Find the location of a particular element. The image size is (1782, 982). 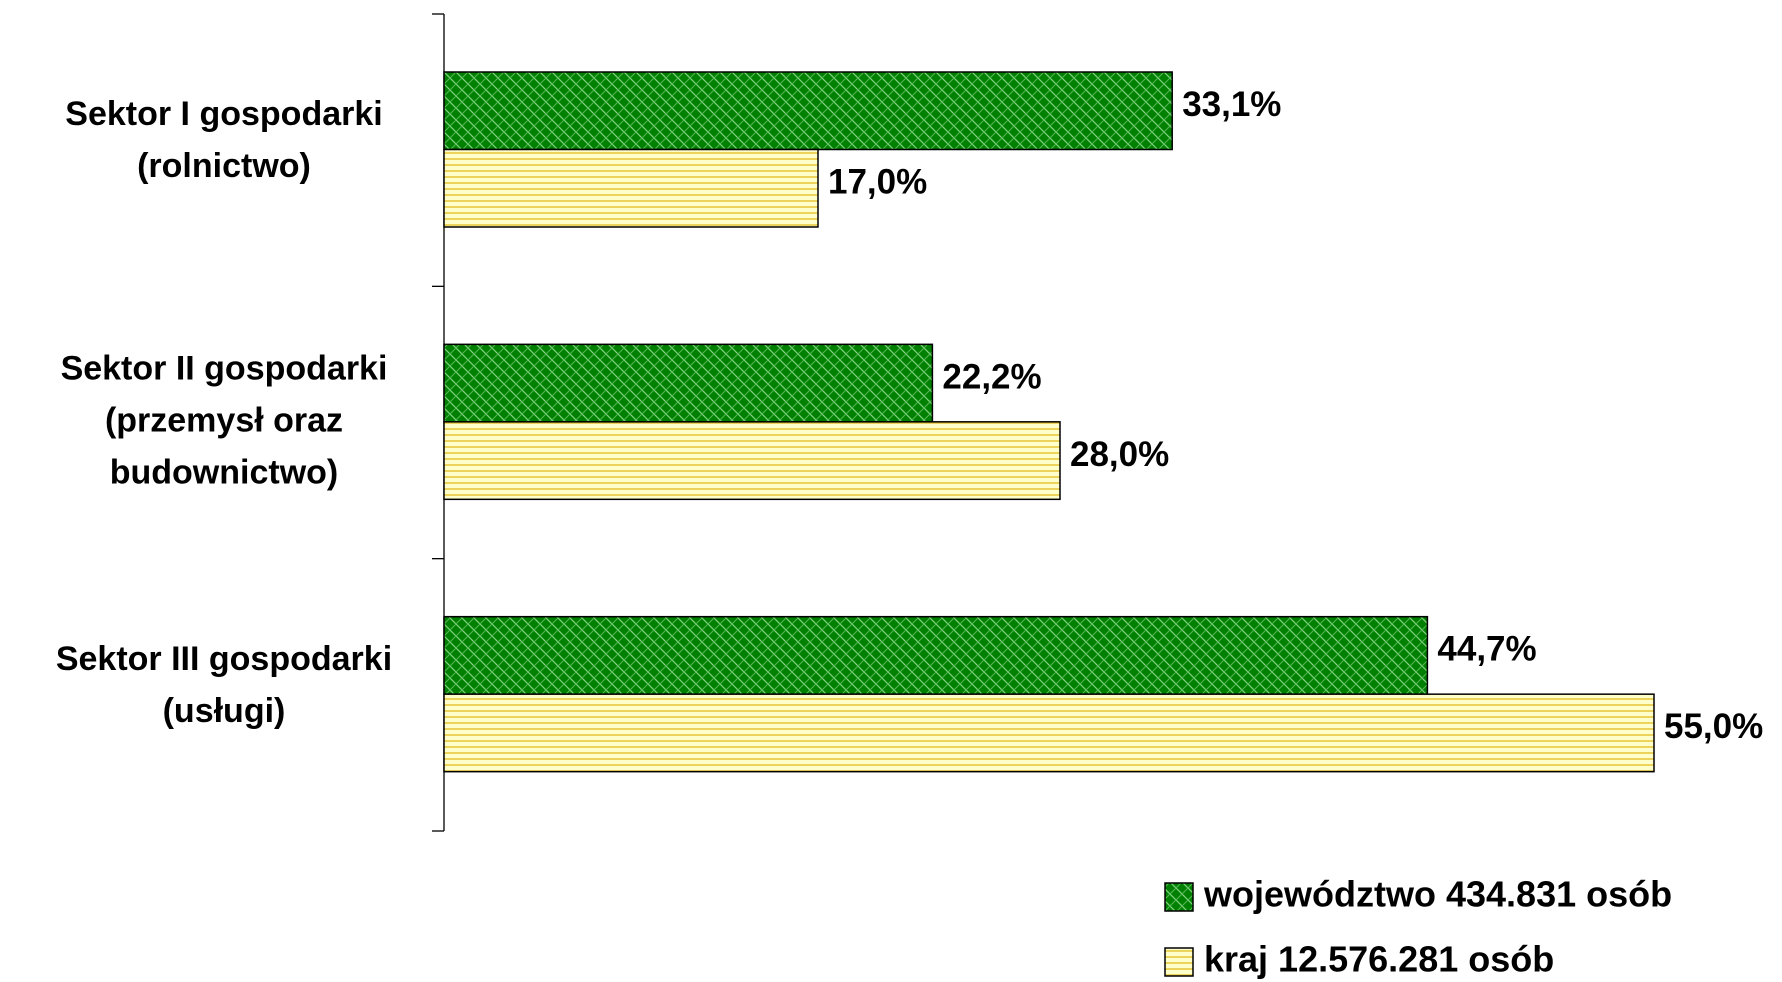

value-label: 55,0% is located at coordinates (1713, 726).